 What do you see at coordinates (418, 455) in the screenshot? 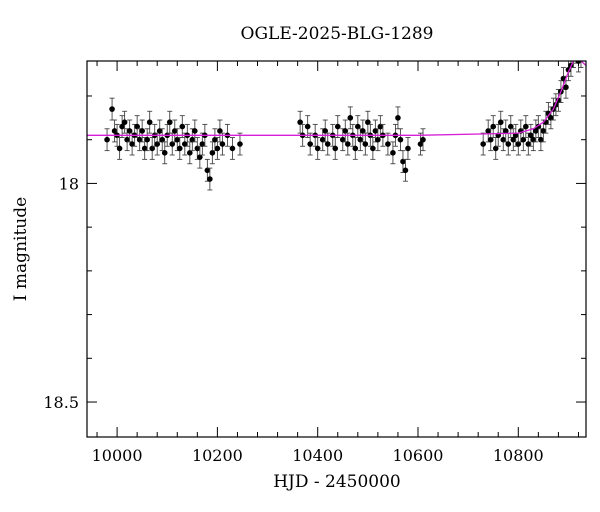
I see `x-tick-label: 10600` at bounding box center [418, 455].